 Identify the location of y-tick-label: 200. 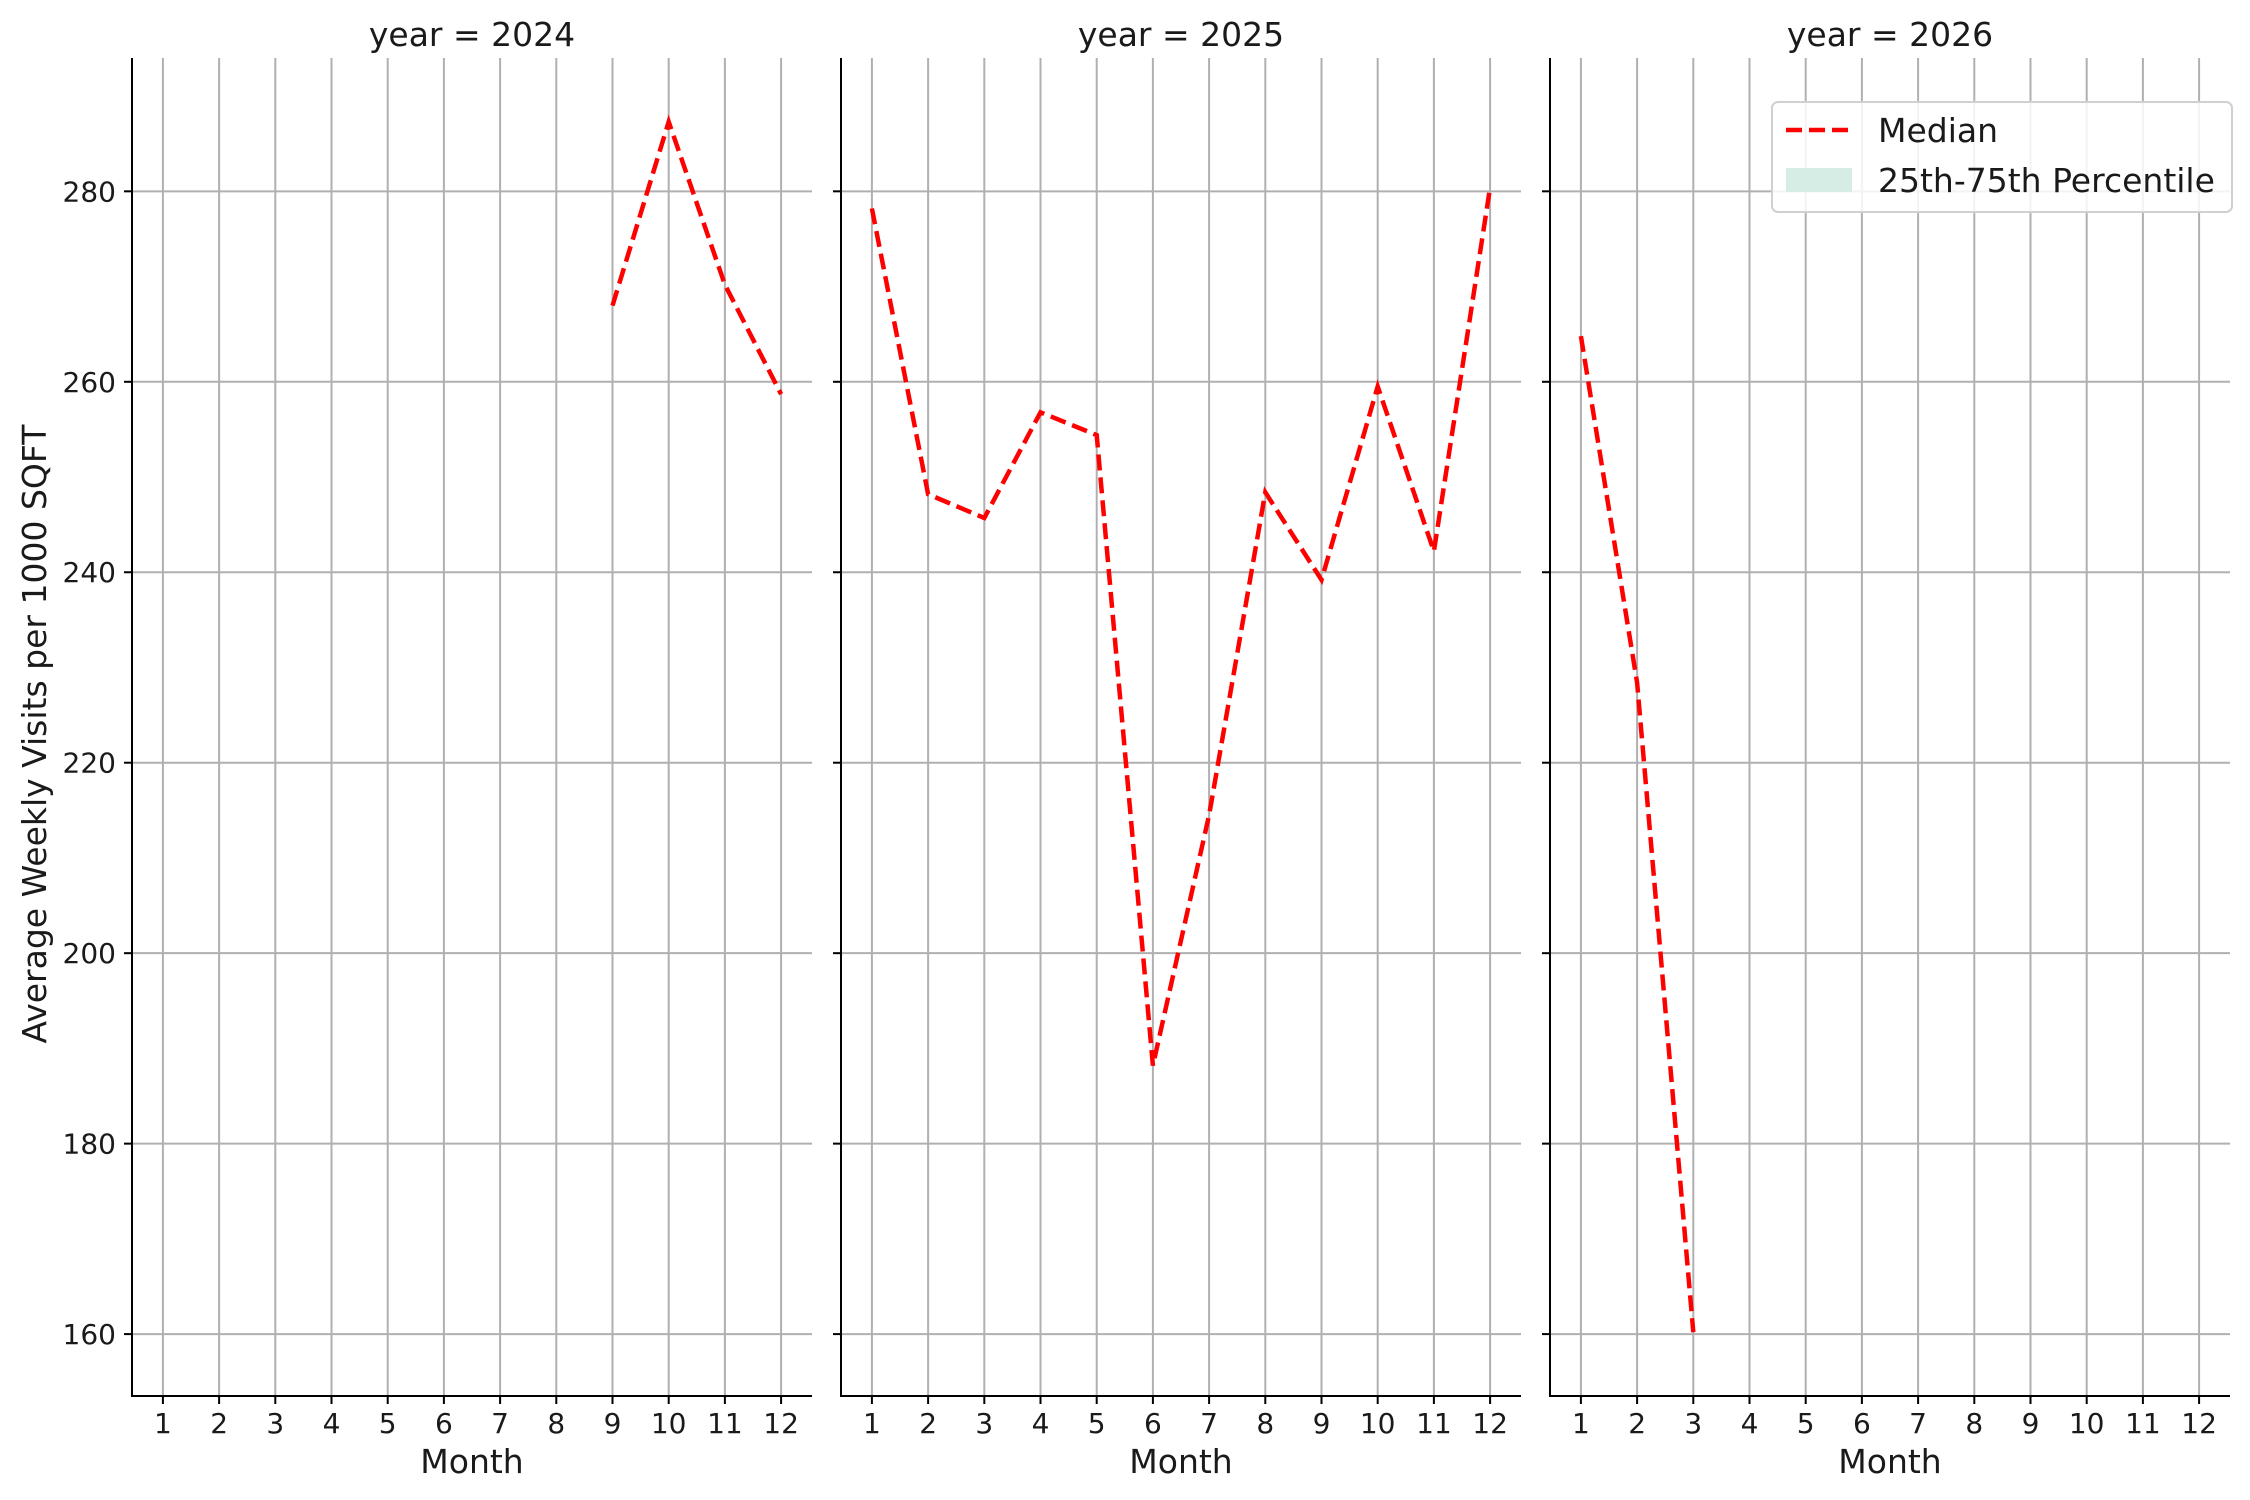
(89, 953).